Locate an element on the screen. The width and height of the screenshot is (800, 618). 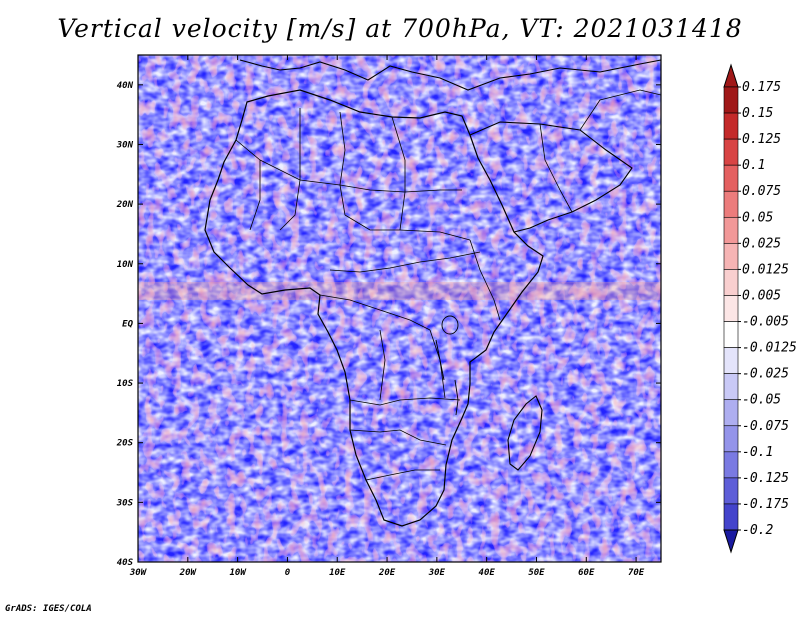
arabia-outline is located at coordinates (551, 177).